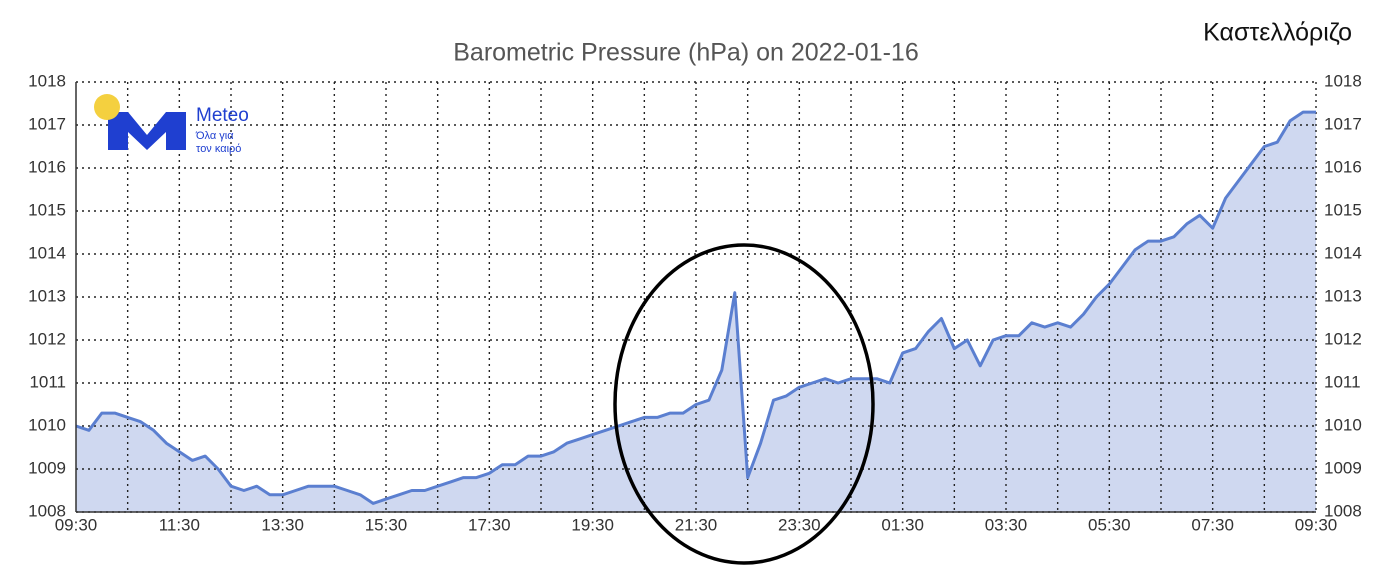 This screenshot has width=1388, height=576. Describe the element at coordinates (799, 524) in the screenshot. I see `x-tick-label: 23:30` at that location.